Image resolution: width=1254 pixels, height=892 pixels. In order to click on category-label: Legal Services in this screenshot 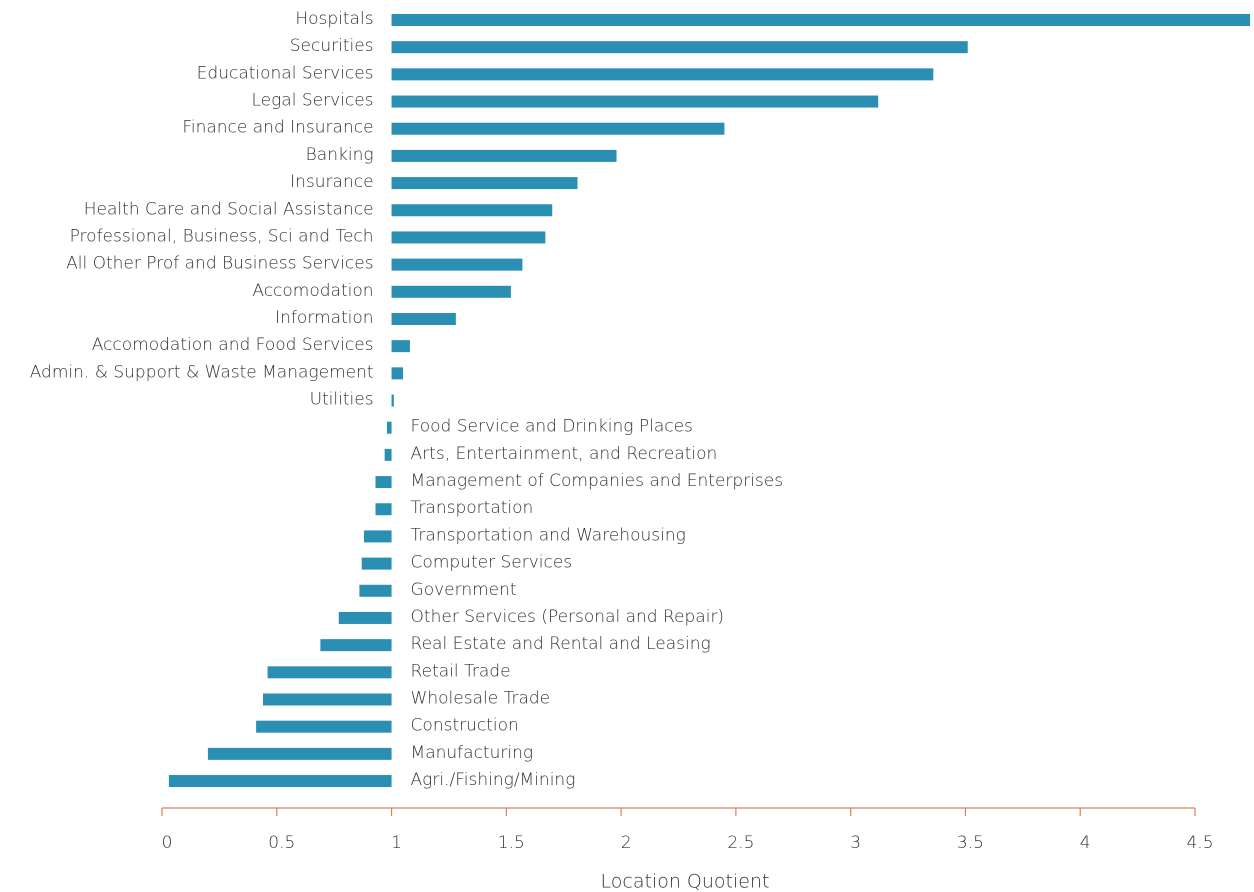, I will do `click(312, 101)`.